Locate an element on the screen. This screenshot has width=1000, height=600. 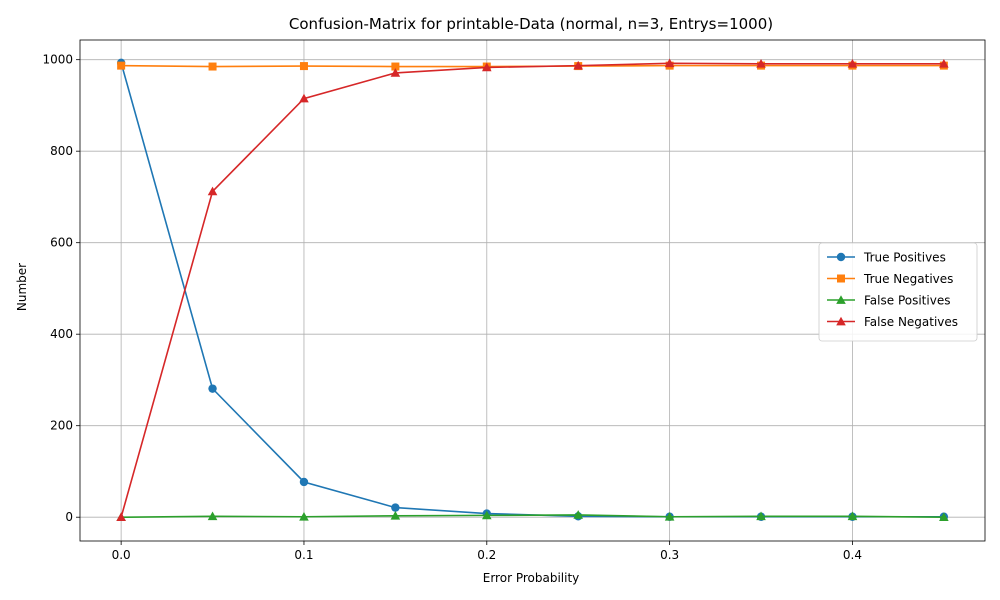
x-tick-label: 0.2 is located at coordinates (486, 555).